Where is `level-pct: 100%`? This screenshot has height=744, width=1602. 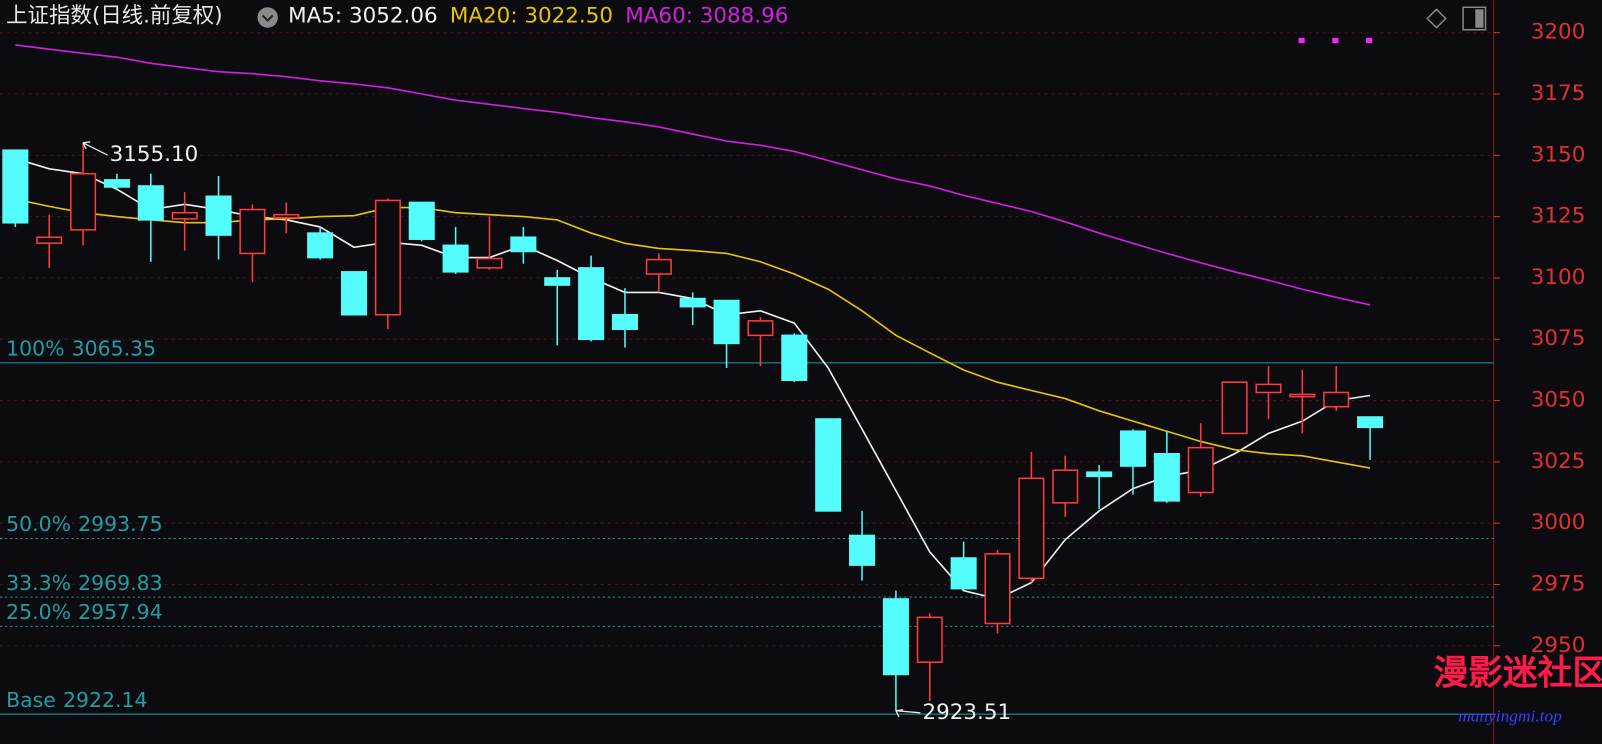
level-pct: 100% is located at coordinates (35, 349).